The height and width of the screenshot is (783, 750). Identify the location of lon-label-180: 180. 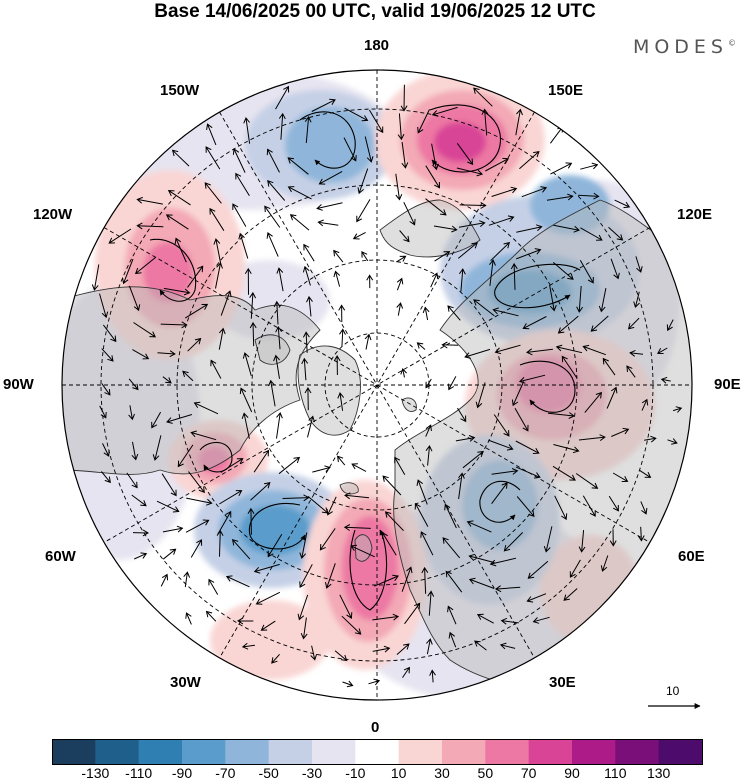
(377, 45).